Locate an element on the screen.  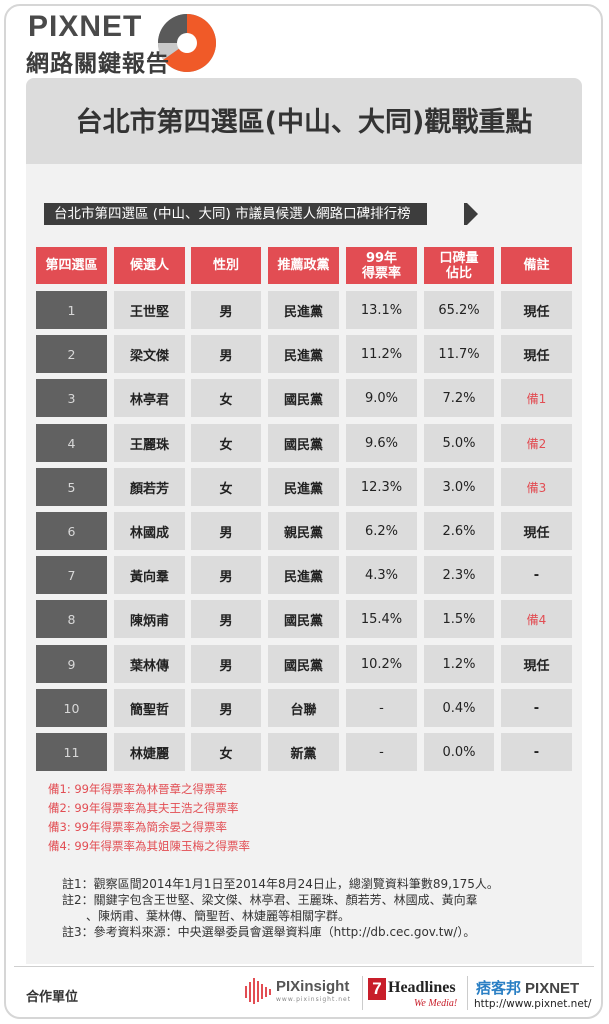
cell-share: 0.4% is located at coordinates (459, 708).